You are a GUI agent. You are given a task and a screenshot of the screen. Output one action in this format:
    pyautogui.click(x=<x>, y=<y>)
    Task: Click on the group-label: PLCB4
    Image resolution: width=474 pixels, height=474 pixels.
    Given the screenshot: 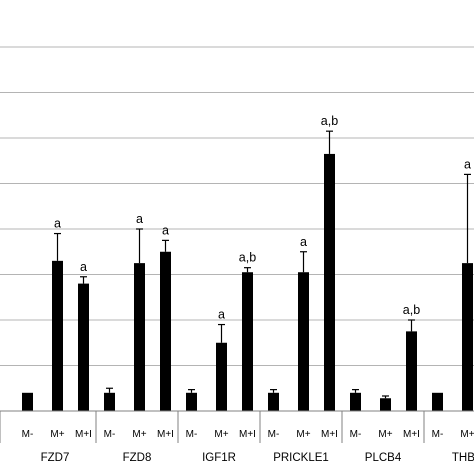 What is the action you would take?
    pyautogui.click(x=383, y=458)
    